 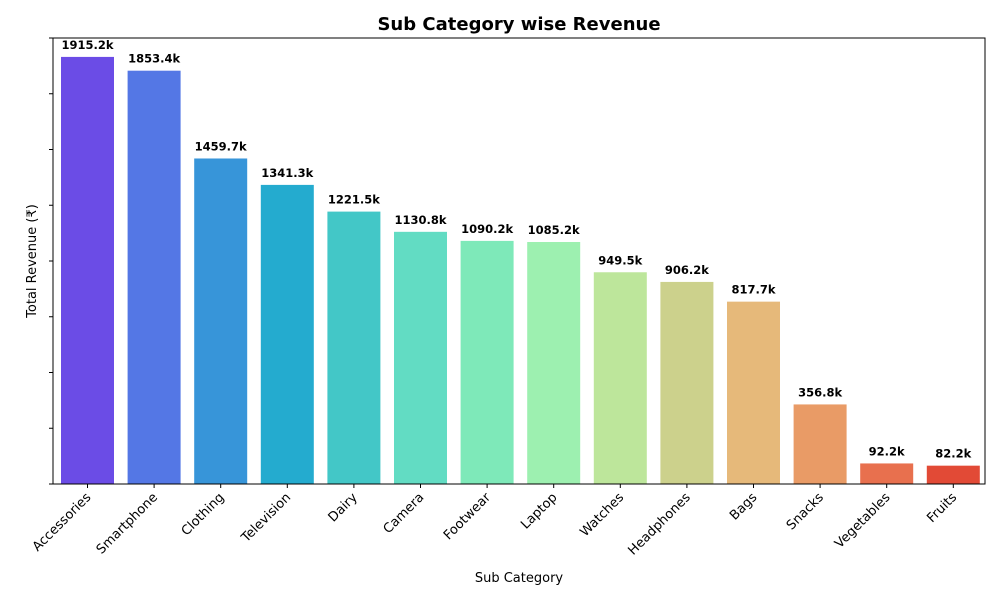 What do you see at coordinates (343, 507) in the screenshot?
I see `x-tick-label: Dairy` at bounding box center [343, 507].